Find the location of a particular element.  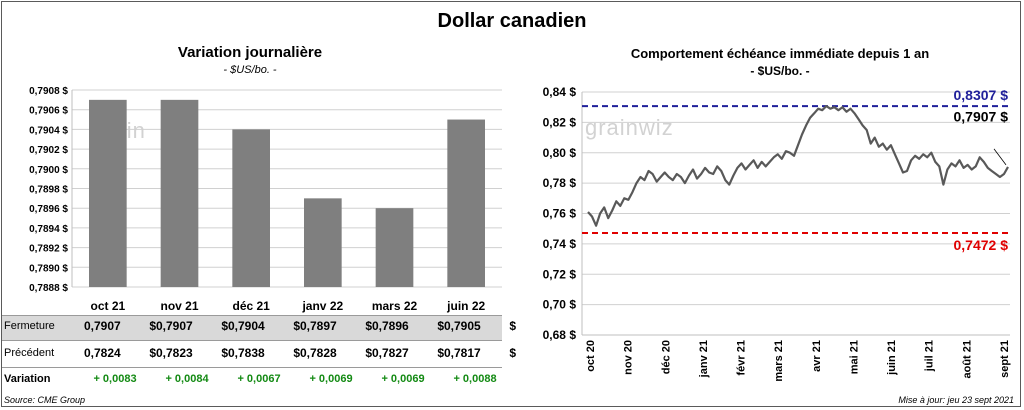

line-x-tick-label: avr 21 is located at coordinates (817, 356).